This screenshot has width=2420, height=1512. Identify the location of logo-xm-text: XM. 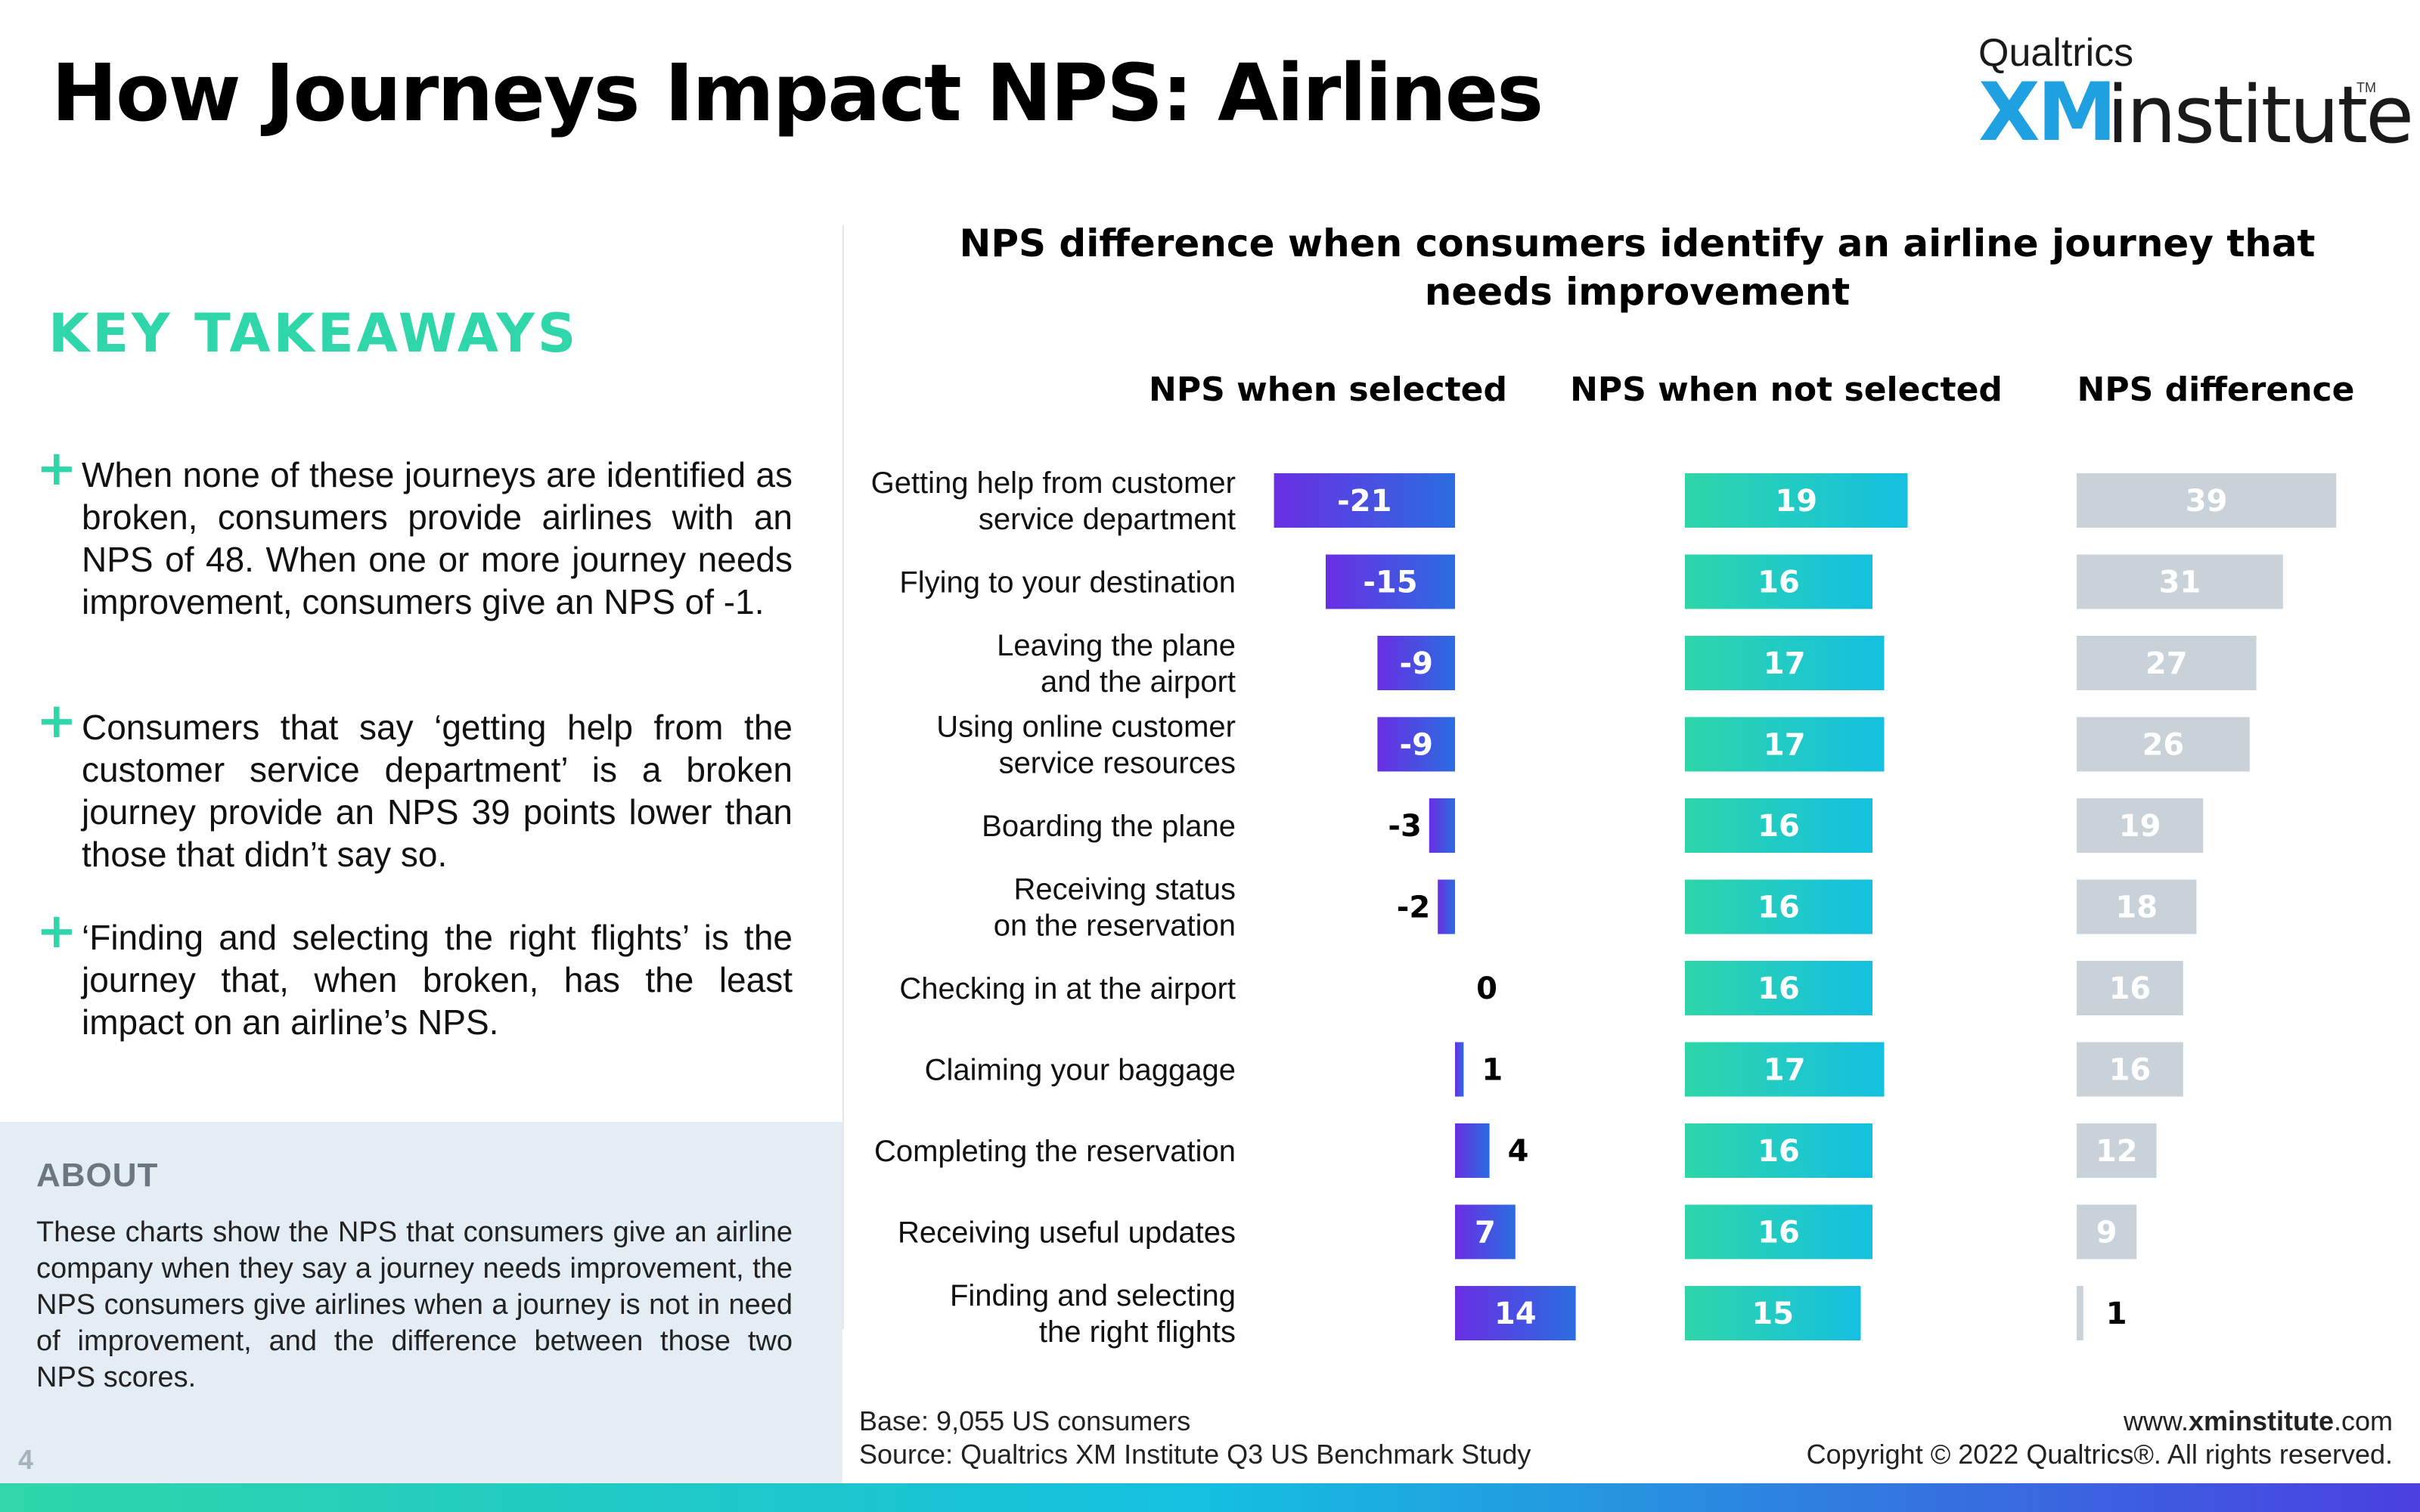
(2047, 113).